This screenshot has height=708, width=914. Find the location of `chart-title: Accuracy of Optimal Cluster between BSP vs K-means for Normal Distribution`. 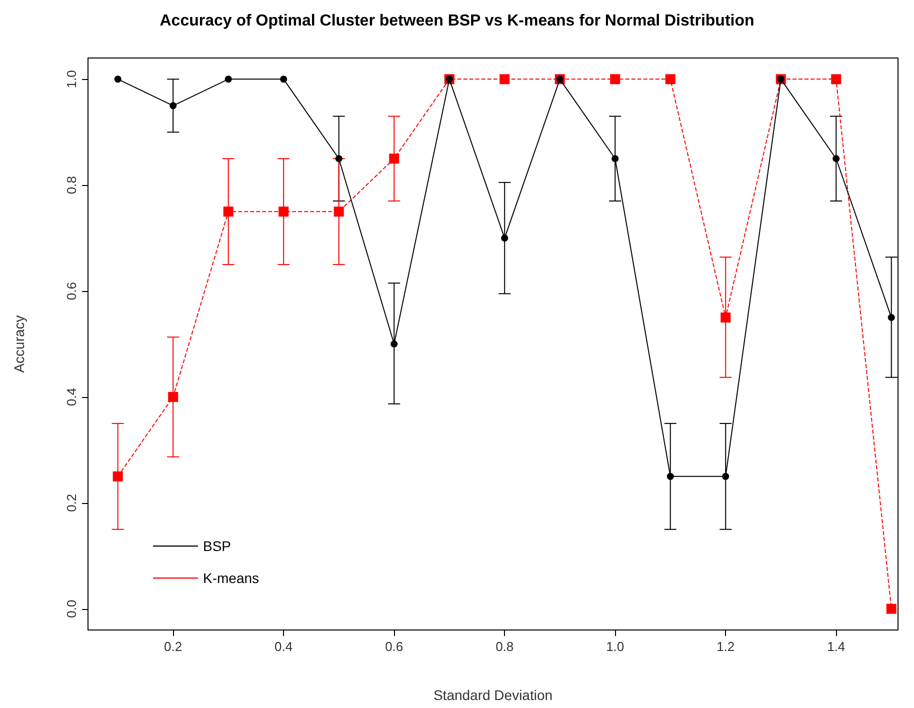

chart-title: Accuracy of Optimal Cluster between BSP vs K-means for Normal Distribution is located at coordinates (457, 21).